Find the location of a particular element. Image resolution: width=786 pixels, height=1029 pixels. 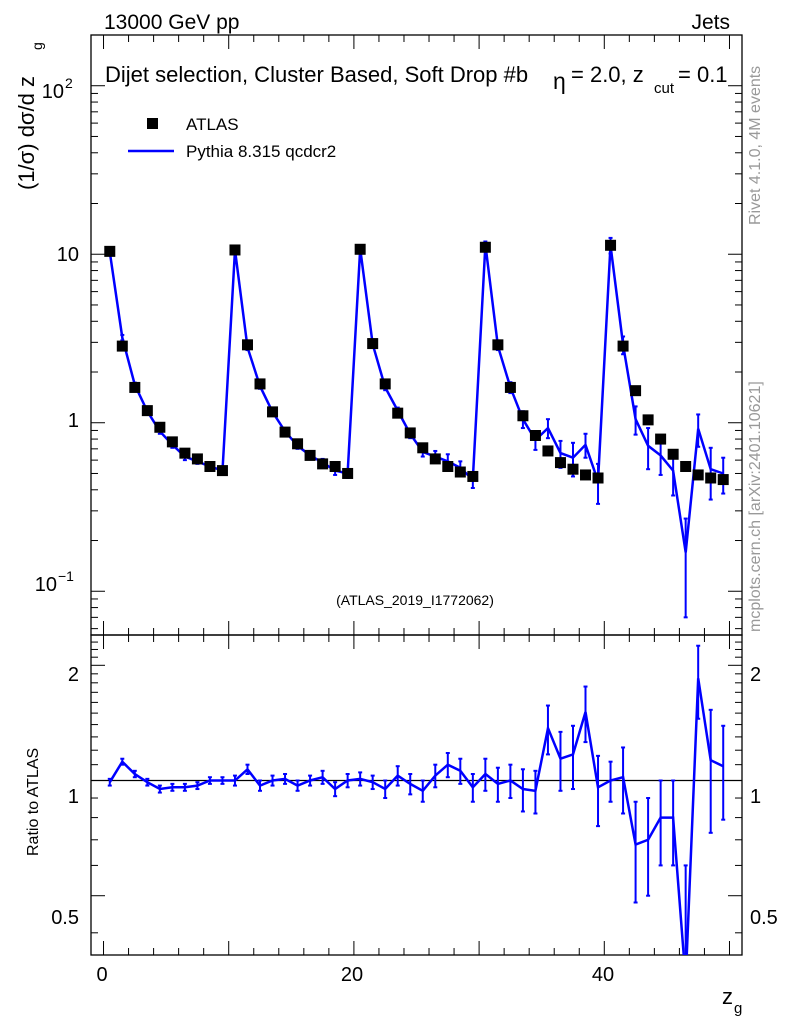

x-tick-label-20: 20 is located at coordinates (352, 975).